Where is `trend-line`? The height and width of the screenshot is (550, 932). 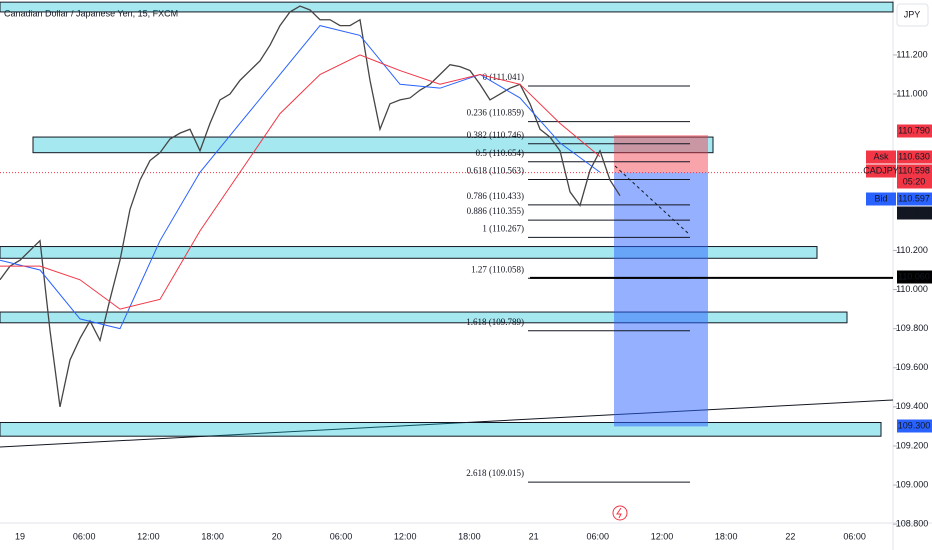 trend-line is located at coordinates (447, 423).